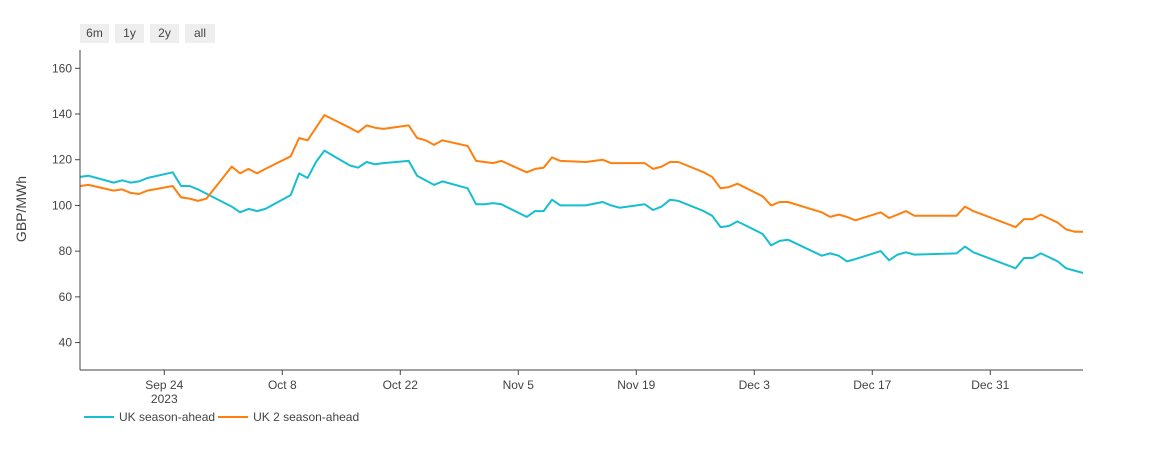  Describe the element at coordinates (62, 68) in the screenshot. I see `y-tick-label: 160` at that location.